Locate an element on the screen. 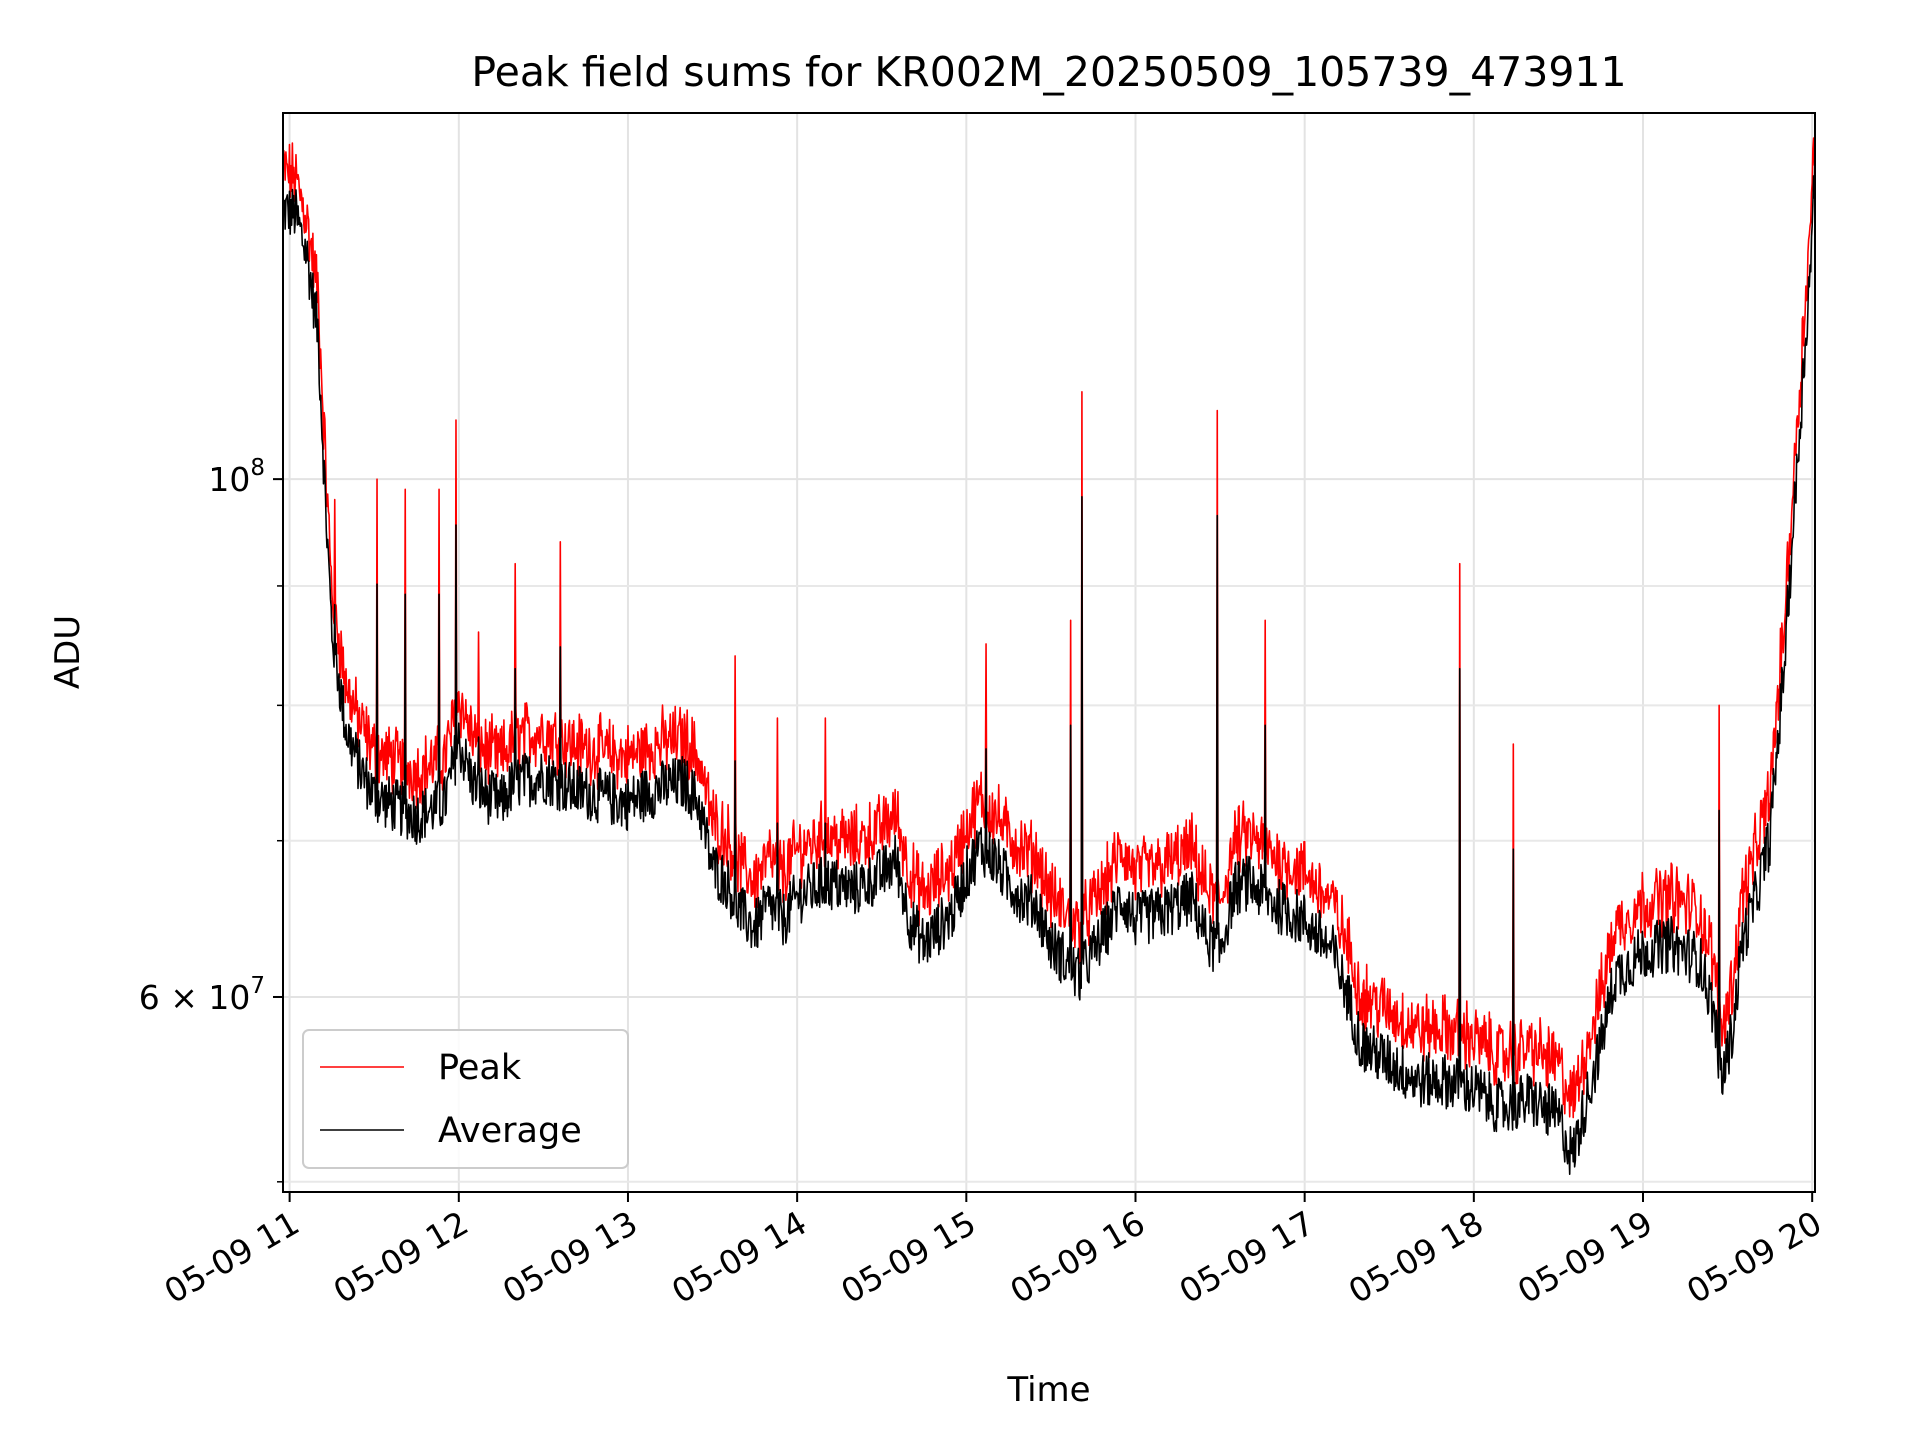 Image resolution: width=1920 pixels, height=1440 pixels. legend-label-peak: Peak is located at coordinates (480, 1068).